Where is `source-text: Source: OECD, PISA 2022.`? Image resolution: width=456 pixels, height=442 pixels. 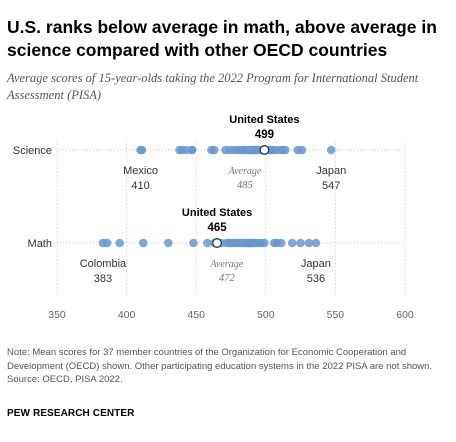
source-text: Source: OECD, PISA 2022. is located at coordinates (65, 379).